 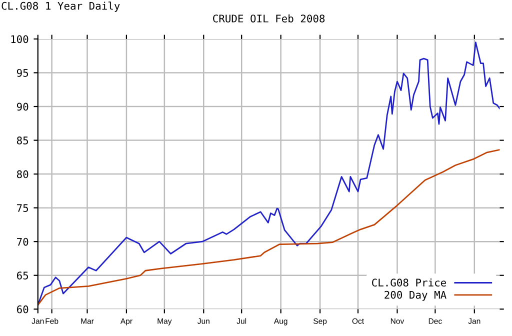 What do you see at coordinates (22, 106) in the screenshot?
I see `y-tick-label: 90` at bounding box center [22, 106].